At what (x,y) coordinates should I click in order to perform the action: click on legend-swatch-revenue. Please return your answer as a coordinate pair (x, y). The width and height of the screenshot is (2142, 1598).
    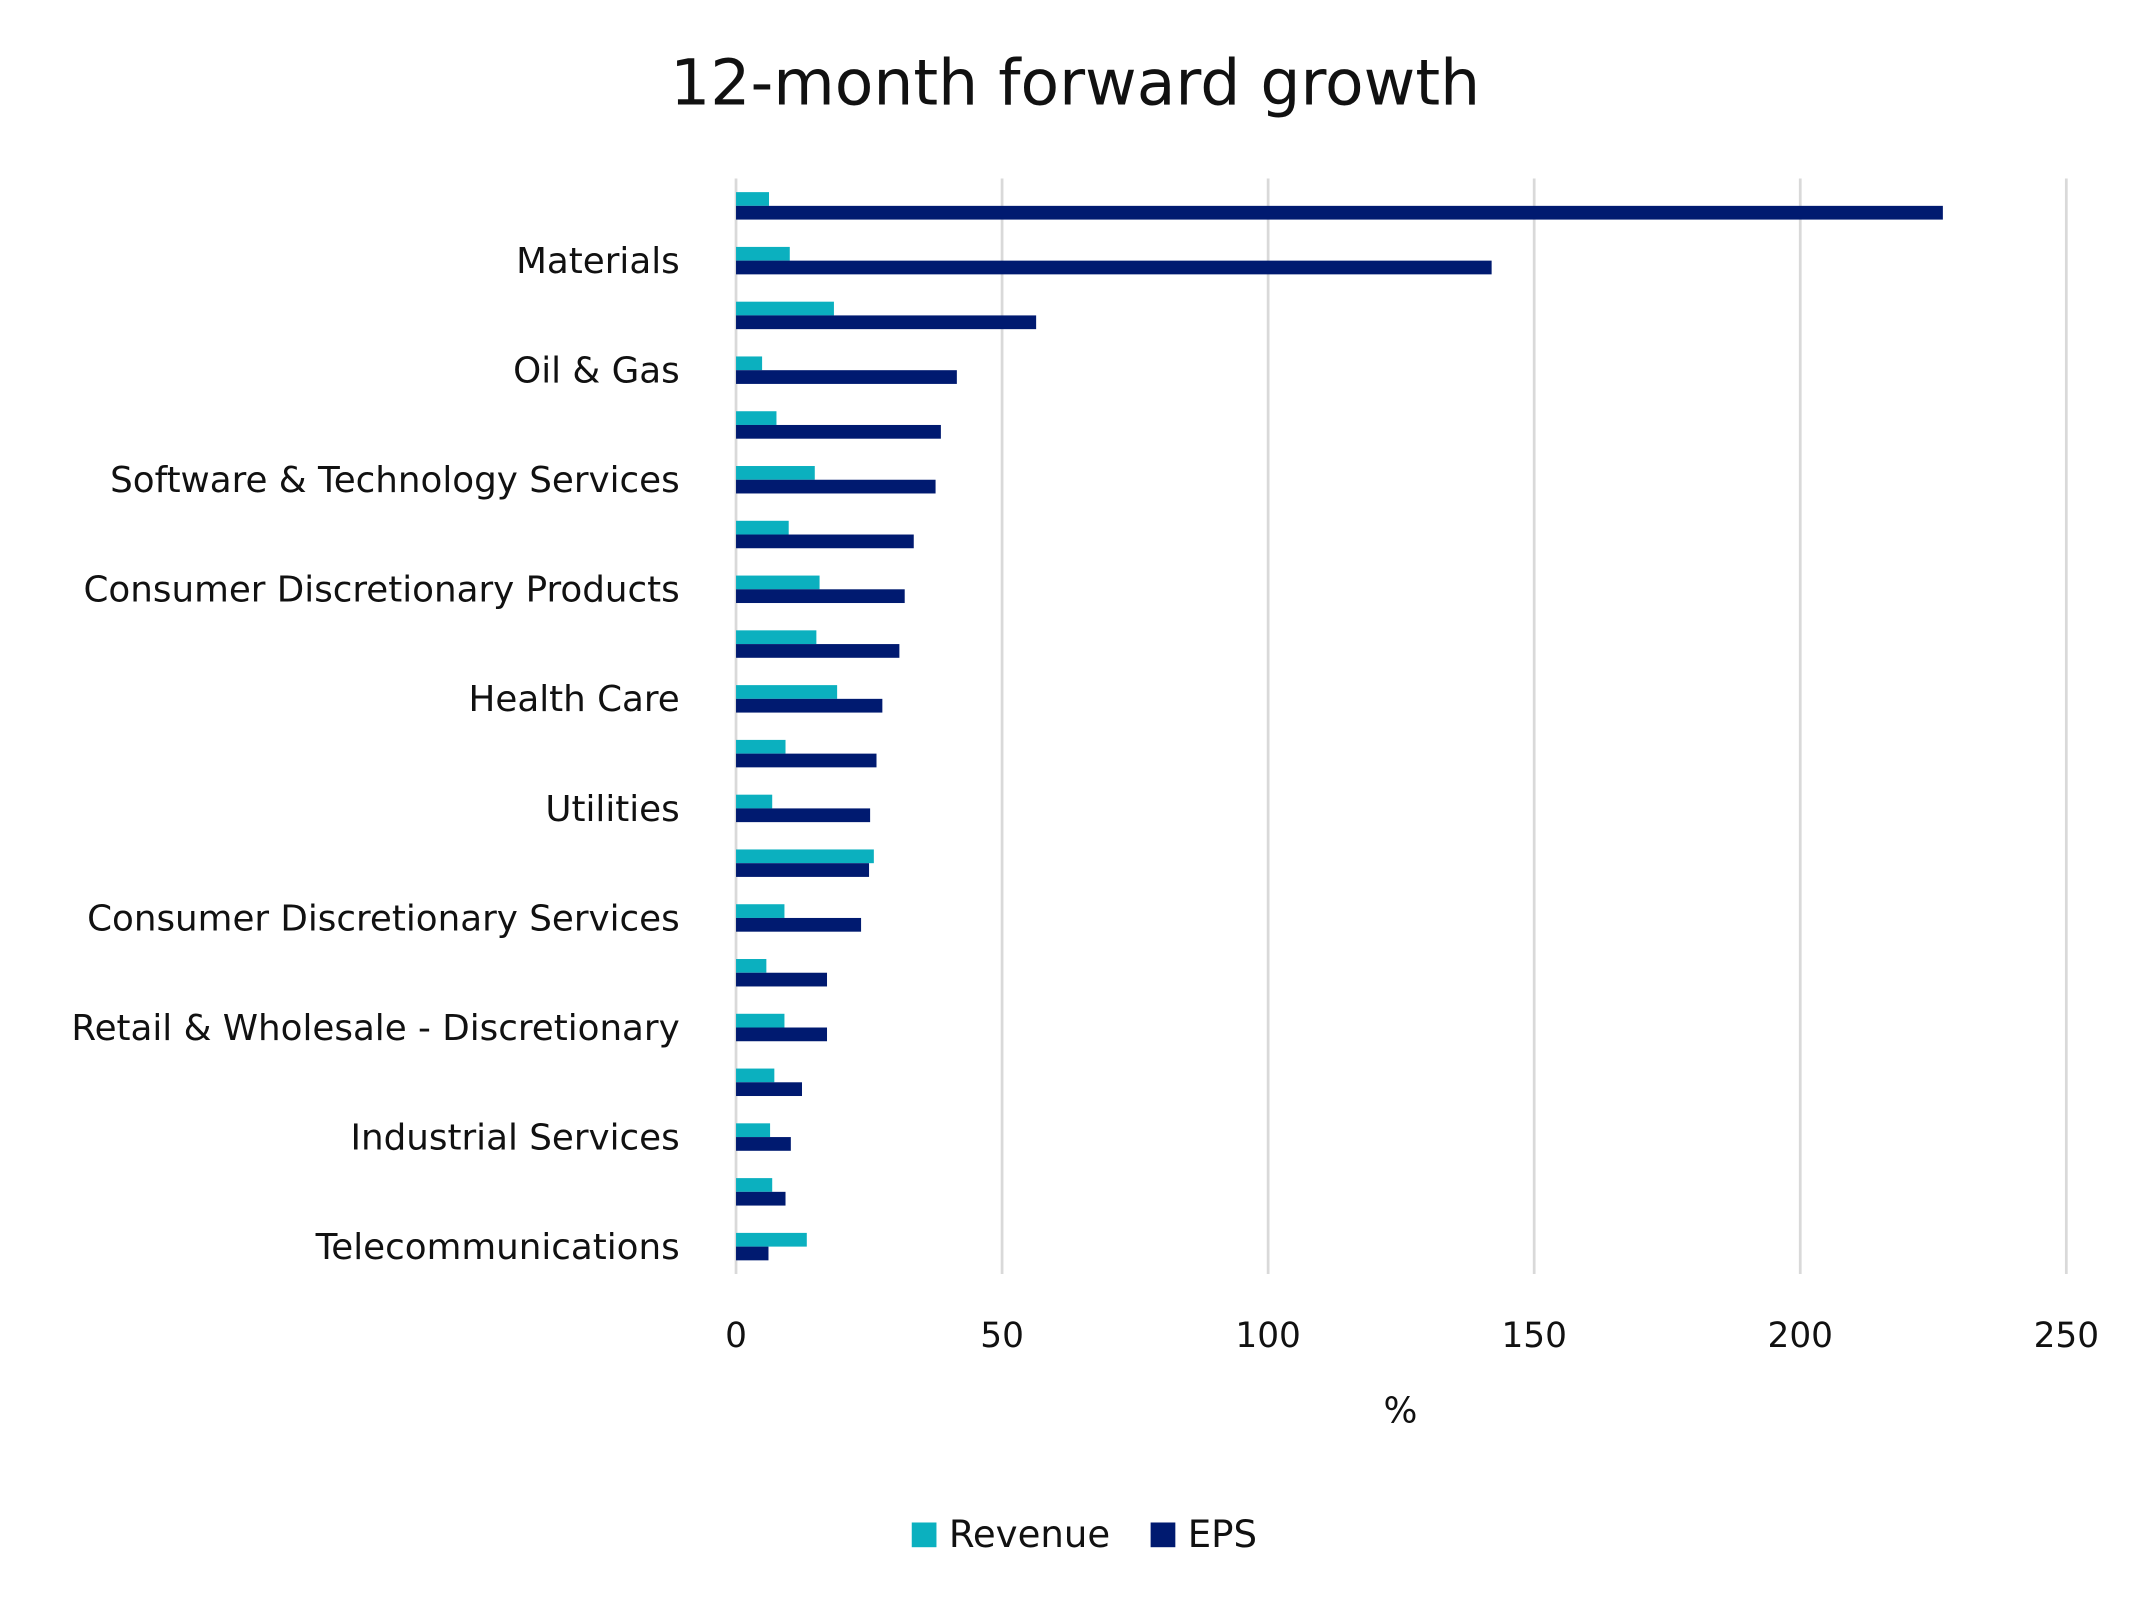
    Looking at the image, I should click on (924, 1535).